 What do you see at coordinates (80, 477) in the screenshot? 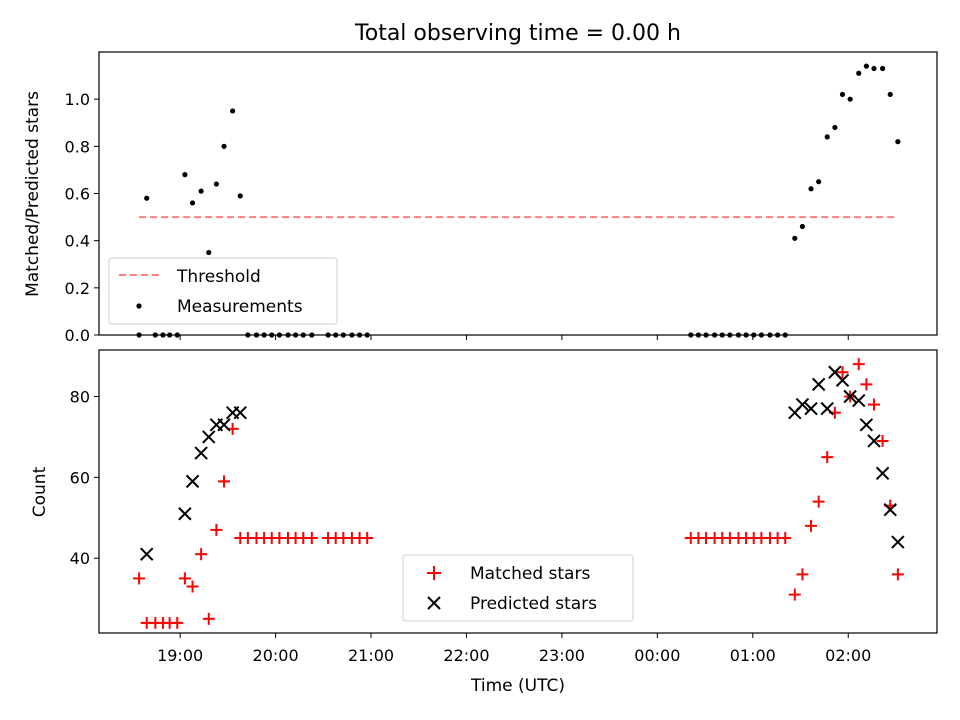
I see `y-tick-label: 60` at bounding box center [80, 477].